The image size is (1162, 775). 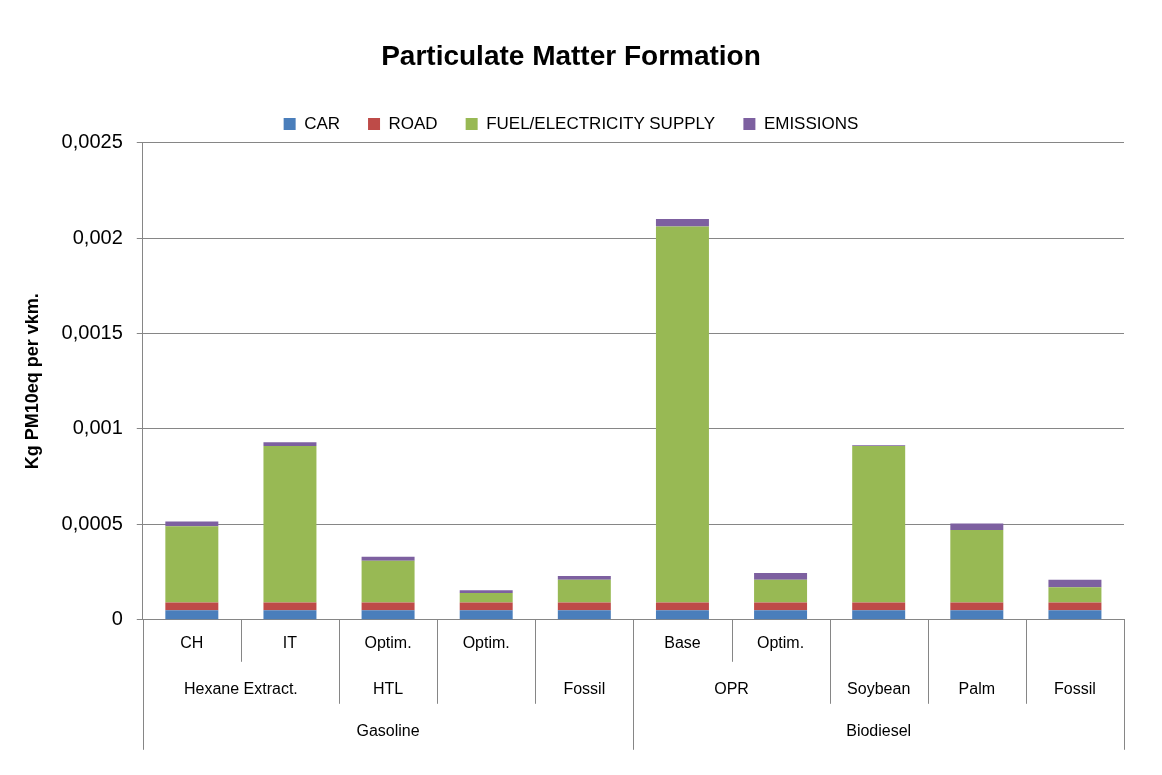 What do you see at coordinates (388, 731) in the screenshot?
I see `text: Gasoline` at bounding box center [388, 731].